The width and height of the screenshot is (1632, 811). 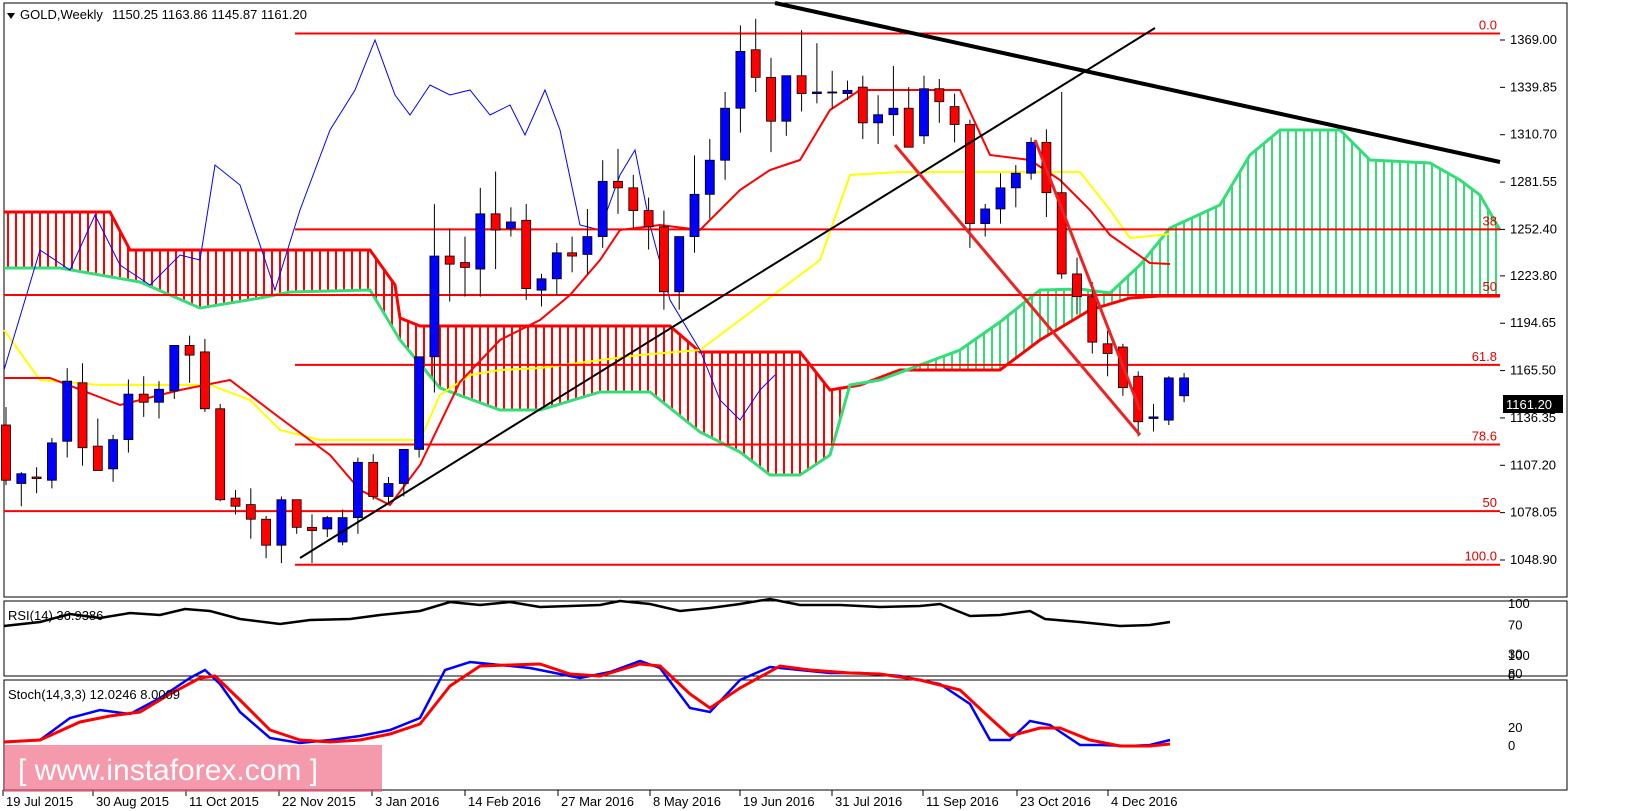 What do you see at coordinates (319, 801) in the screenshot?
I see `time-tick-label: 22 Nov 2015` at bounding box center [319, 801].